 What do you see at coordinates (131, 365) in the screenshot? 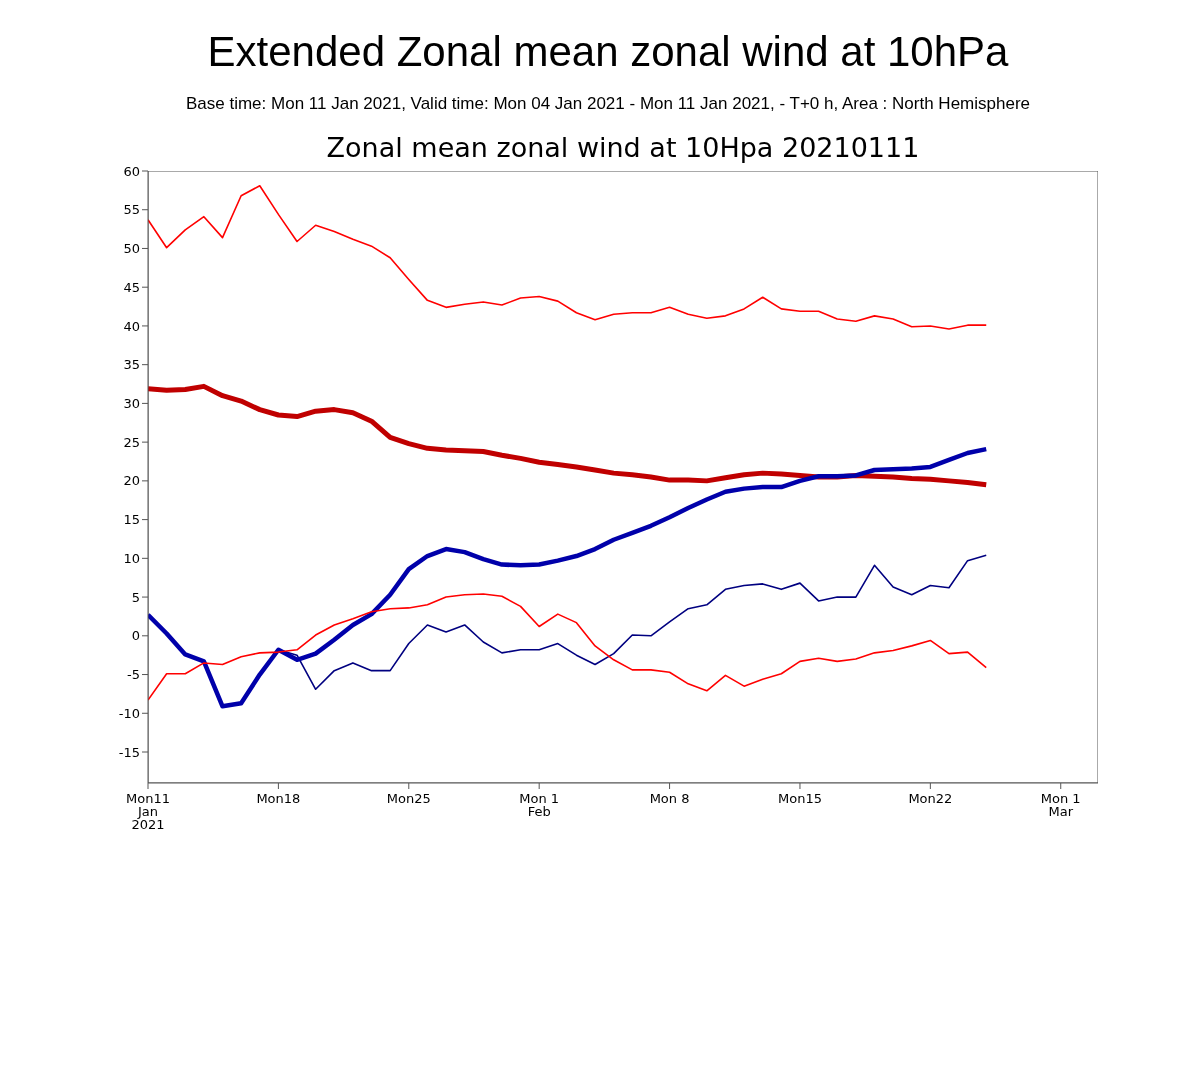
I see `y-tick-label: 35` at bounding box center [131, 365].